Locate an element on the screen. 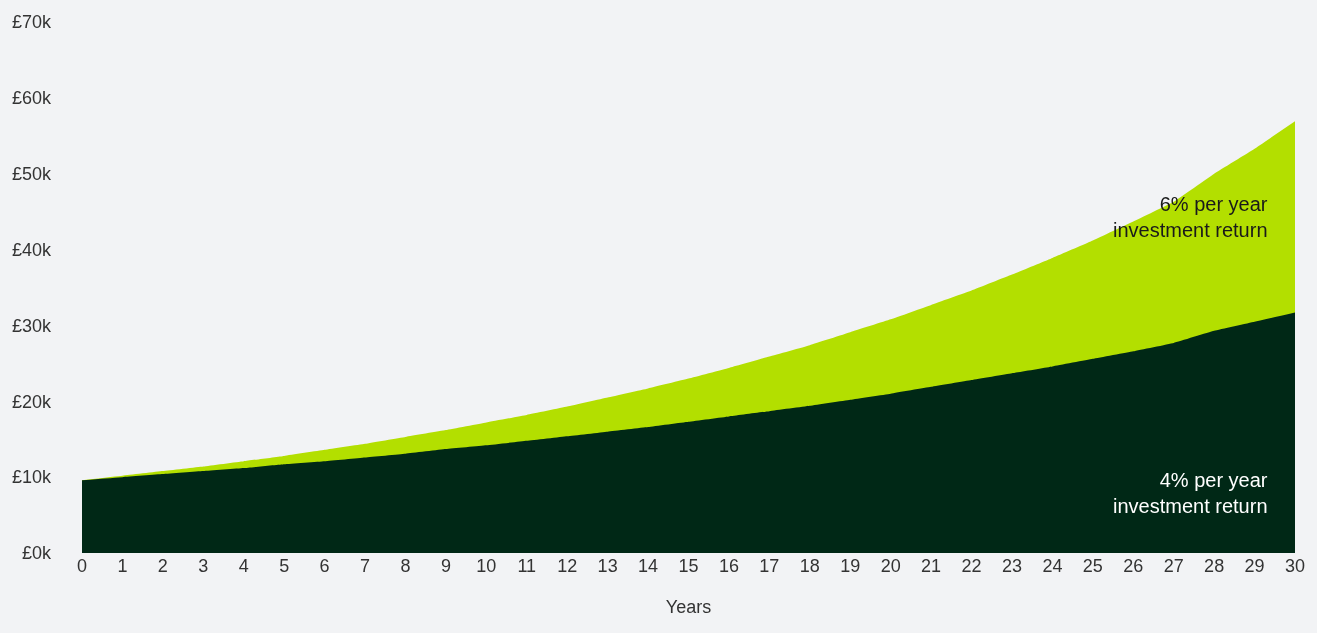 The image size is (1317, 633). y-tick-label: £60k is located at coordinates (31, 98).